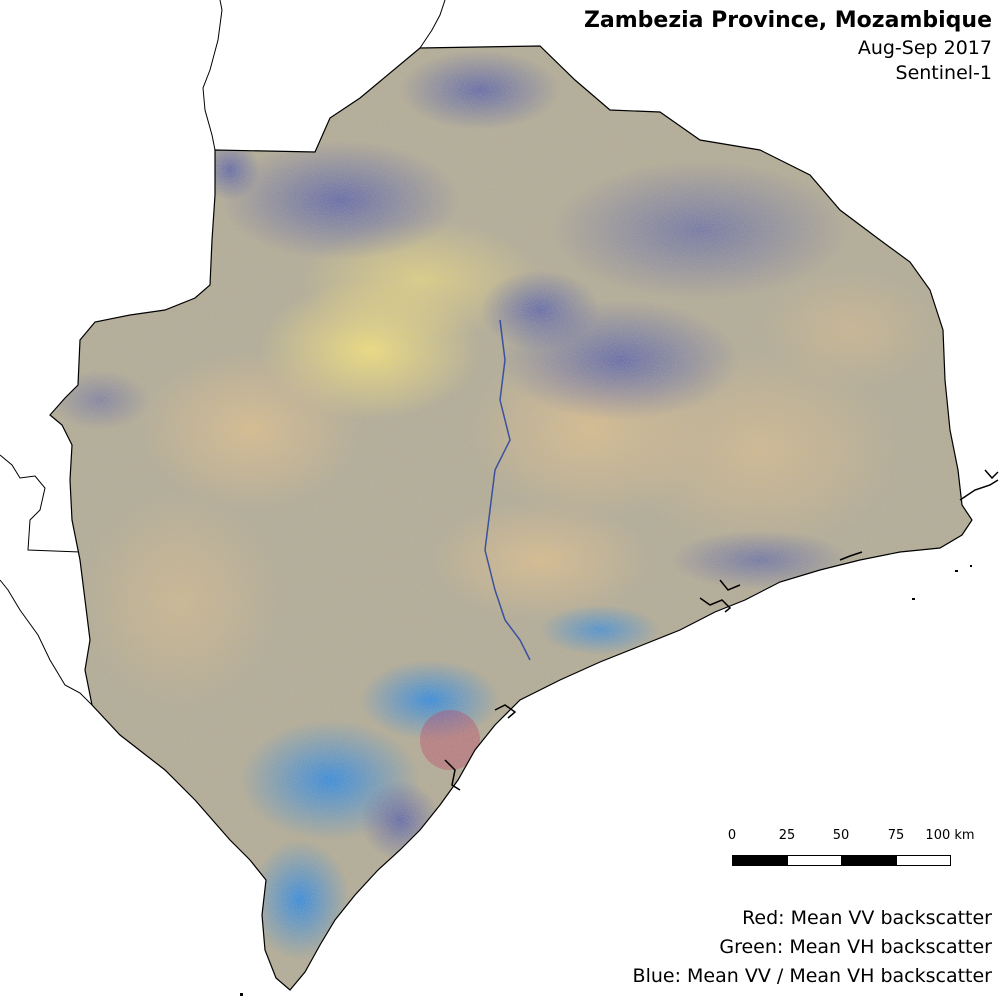  What do you see at coordinates (924, 48) in the screenshot?
I see `map-date: Aug-Sep 2017` at bounding box center [924, 48].